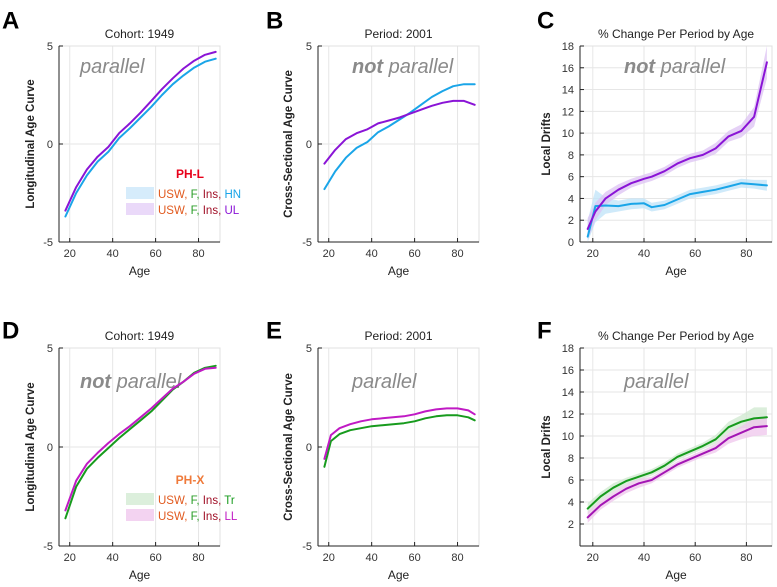 The image size is (777, 587). I want to click on legend-entry-part: HN, so click(231, 195).